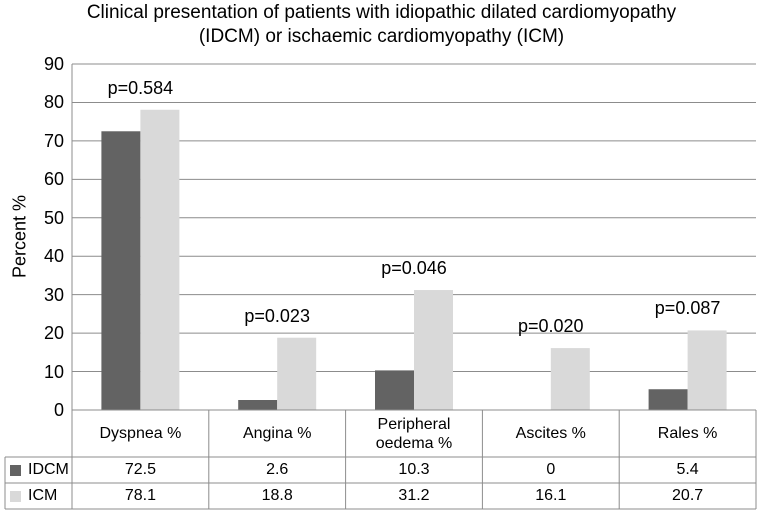 The image size is (763, 512). Describe the element at coordinates (687, 469) in the screenshot. I see `data-table-cell: 5.4` at that location.